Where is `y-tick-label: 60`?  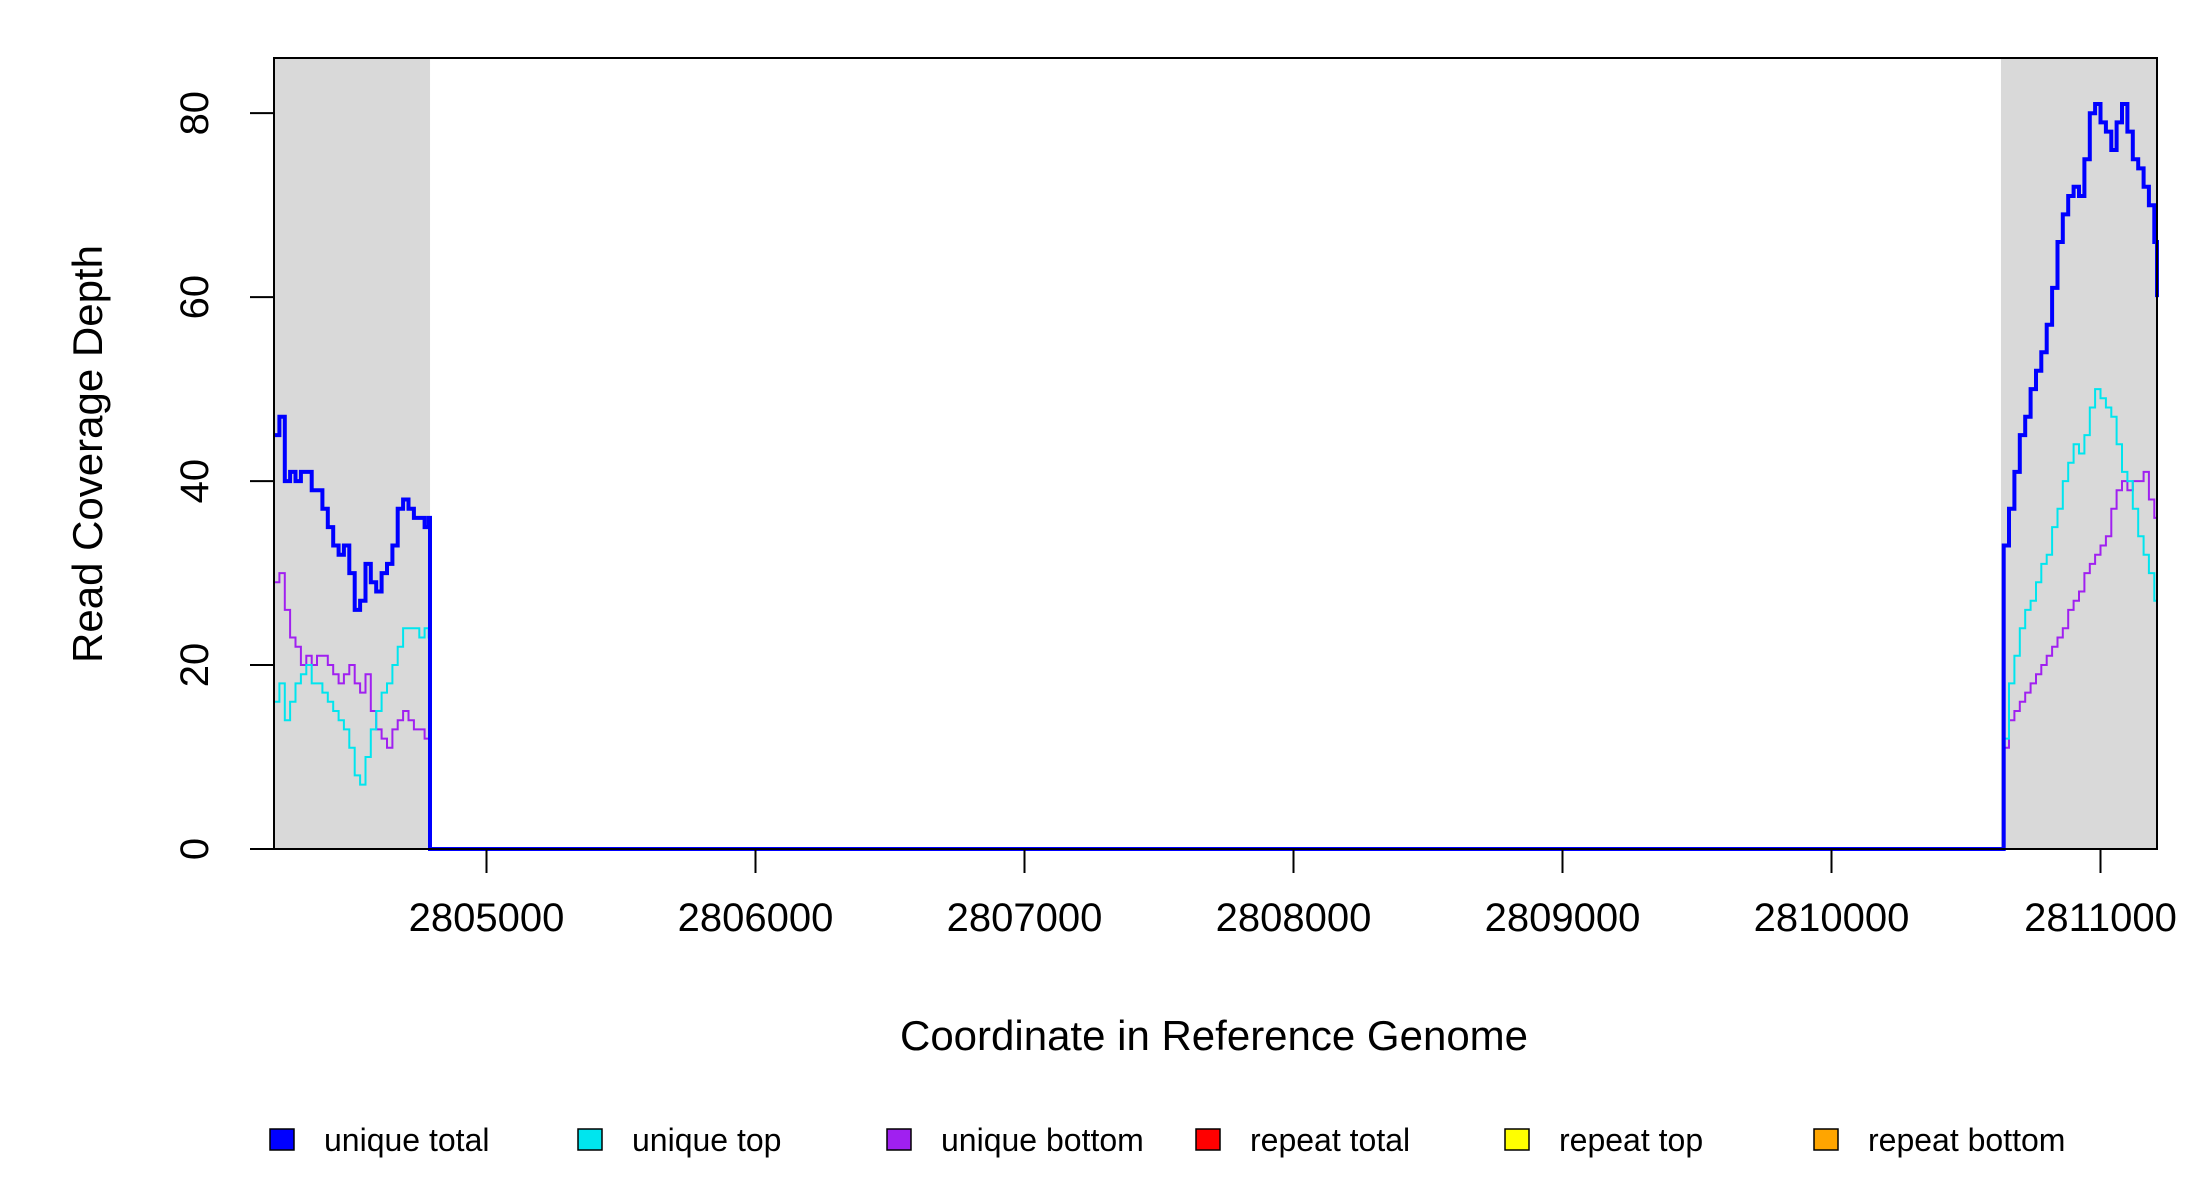 y-tick-label: 60 is located at coordinates (195, 297).